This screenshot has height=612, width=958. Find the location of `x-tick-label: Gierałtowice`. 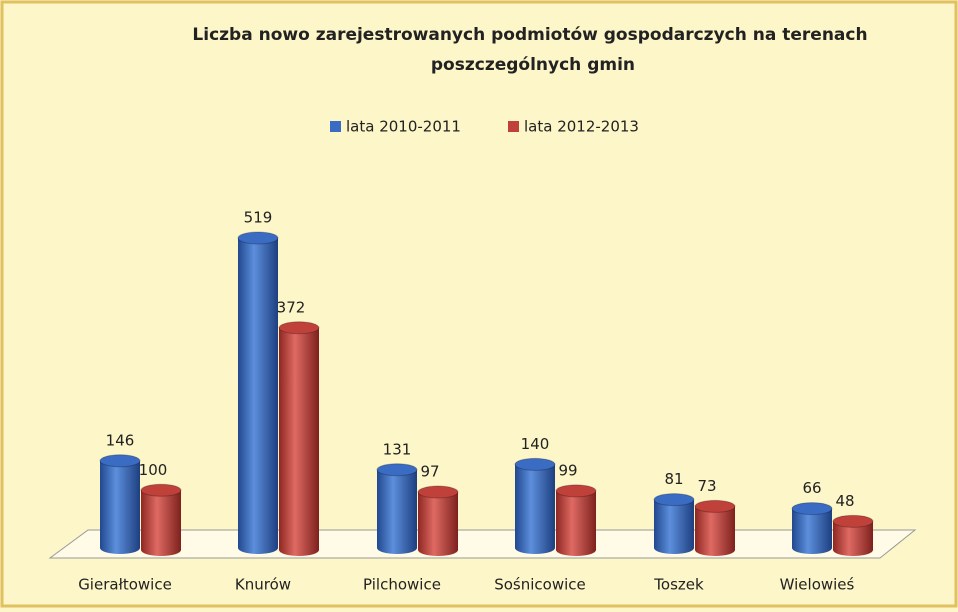

x-tick-label: Gierałtowice is located at coordinates (125, 585).